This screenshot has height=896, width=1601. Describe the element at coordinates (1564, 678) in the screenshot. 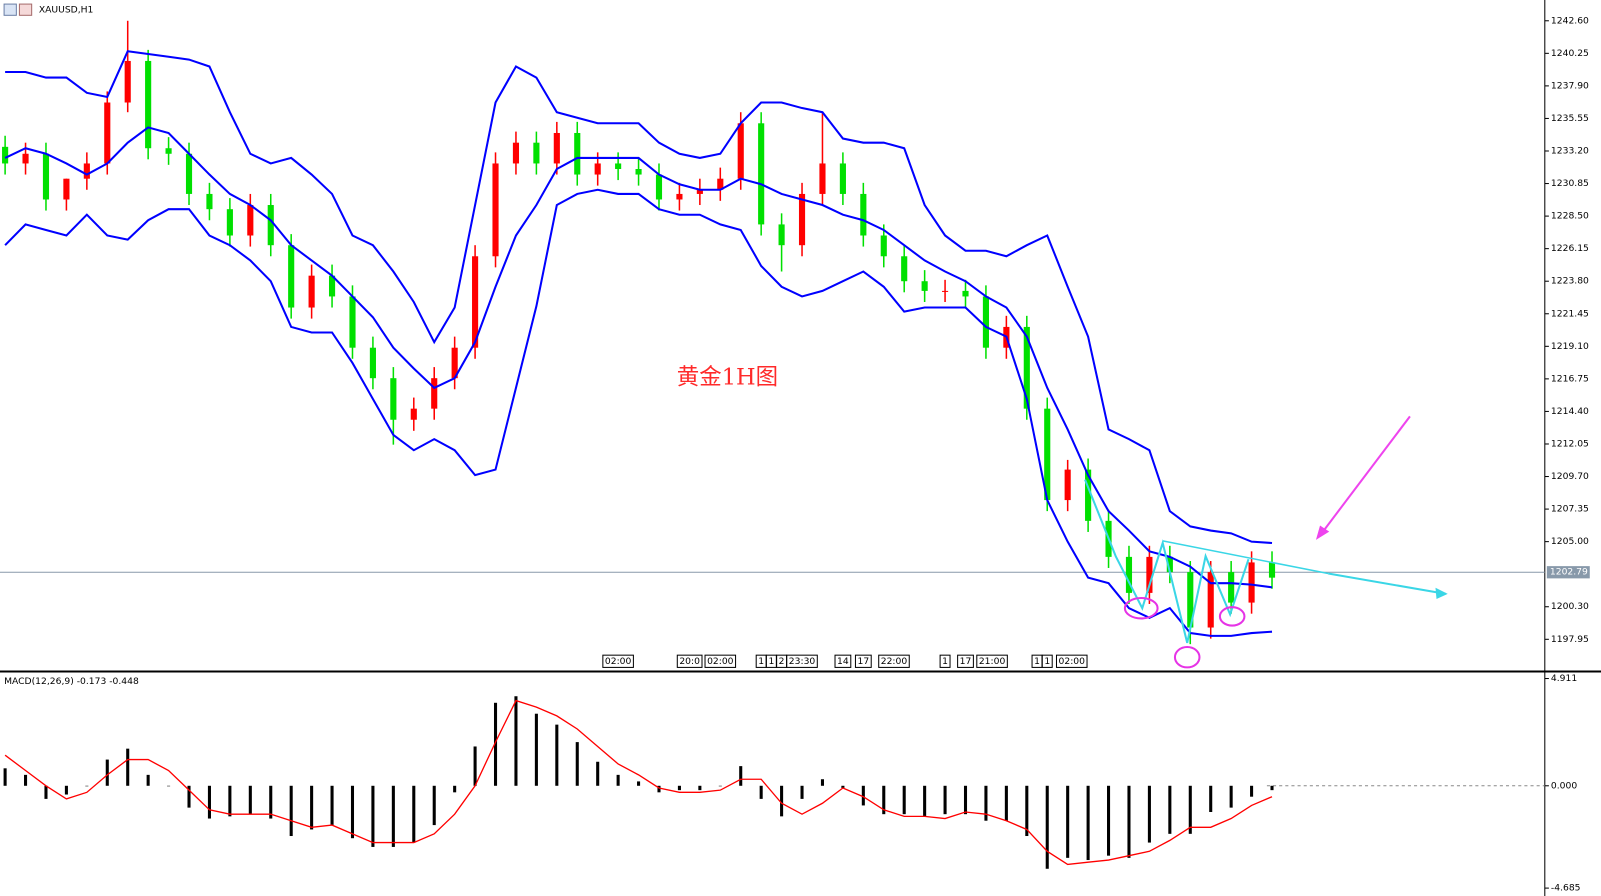

I see `y-tick-label: 4.911` at that location.